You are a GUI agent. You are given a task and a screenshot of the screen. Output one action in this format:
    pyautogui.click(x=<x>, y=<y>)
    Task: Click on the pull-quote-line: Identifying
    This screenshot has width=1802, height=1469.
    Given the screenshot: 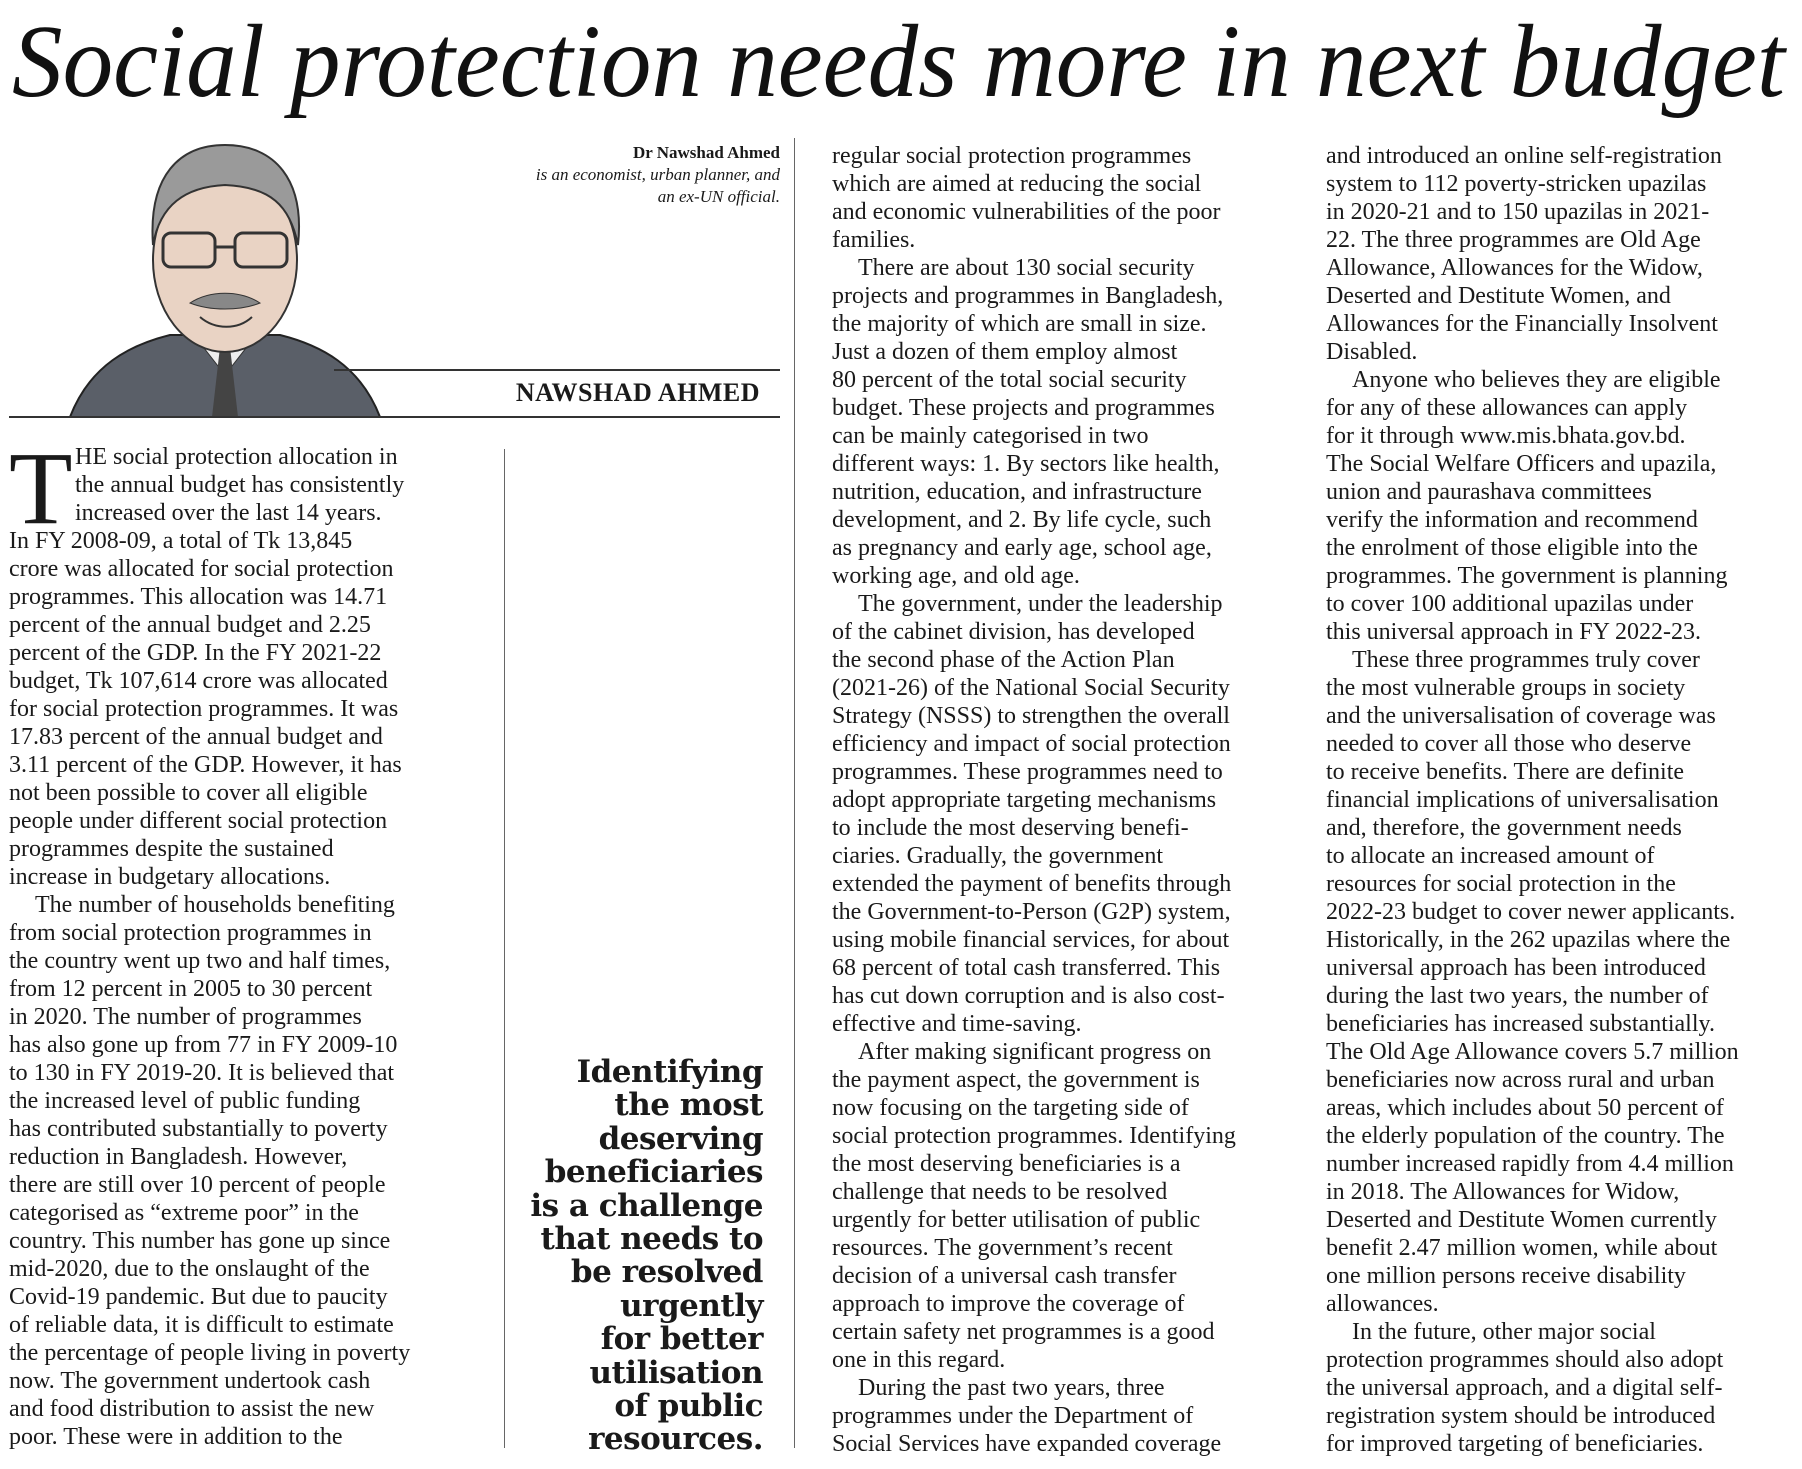 What is the action you would take?
    pyautogui.click(x=670, y=1072)
    